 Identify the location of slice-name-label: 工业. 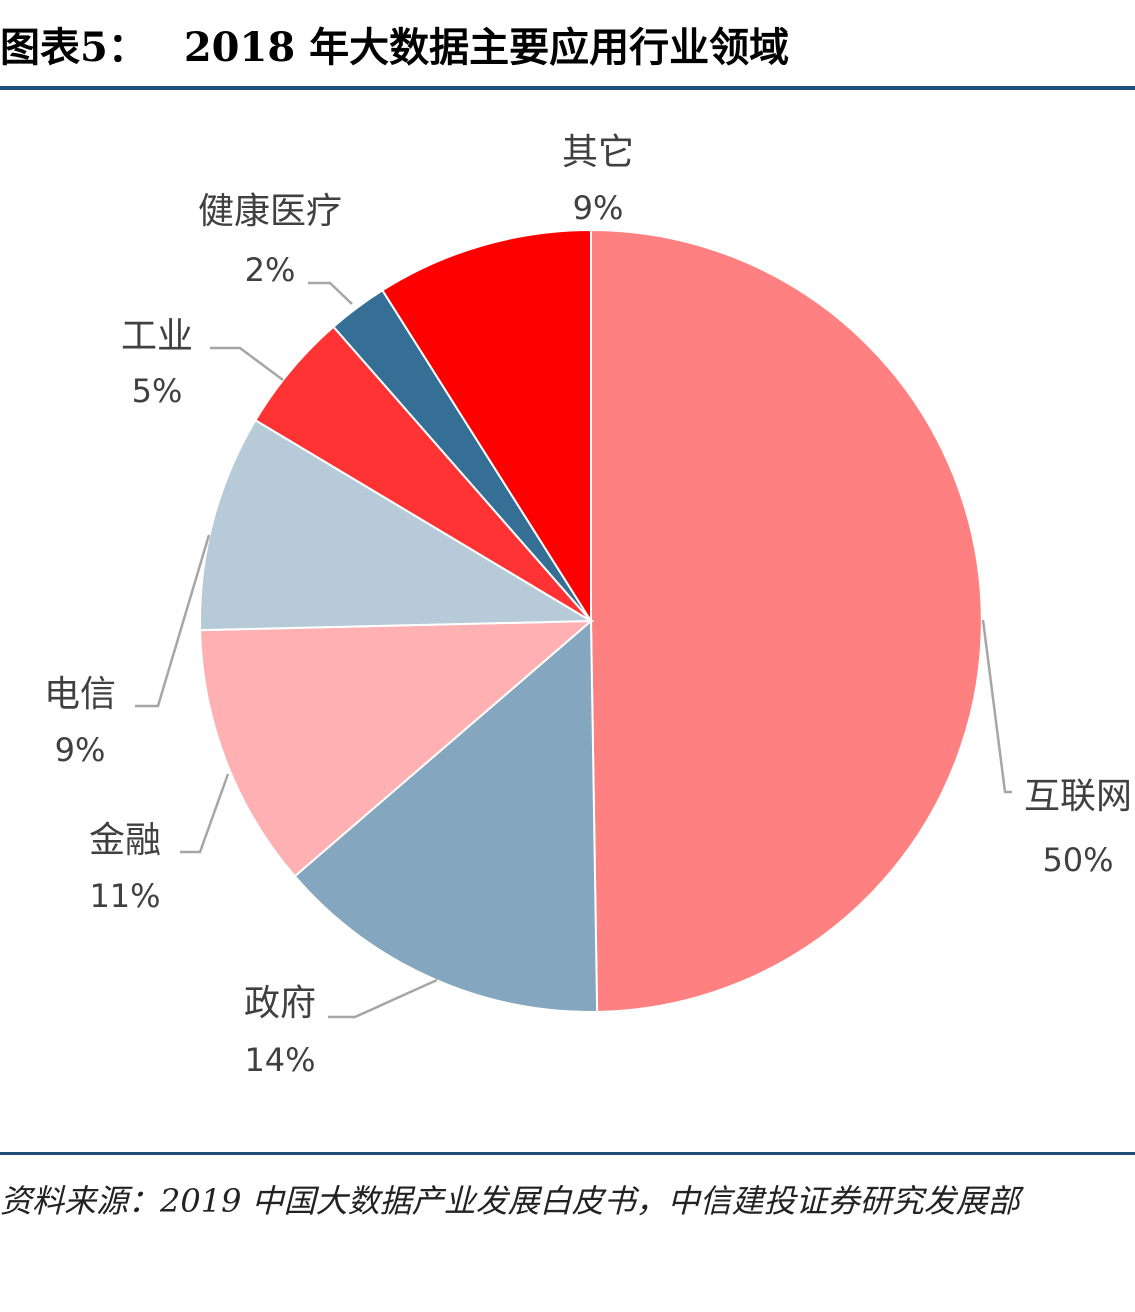
(157, 336).